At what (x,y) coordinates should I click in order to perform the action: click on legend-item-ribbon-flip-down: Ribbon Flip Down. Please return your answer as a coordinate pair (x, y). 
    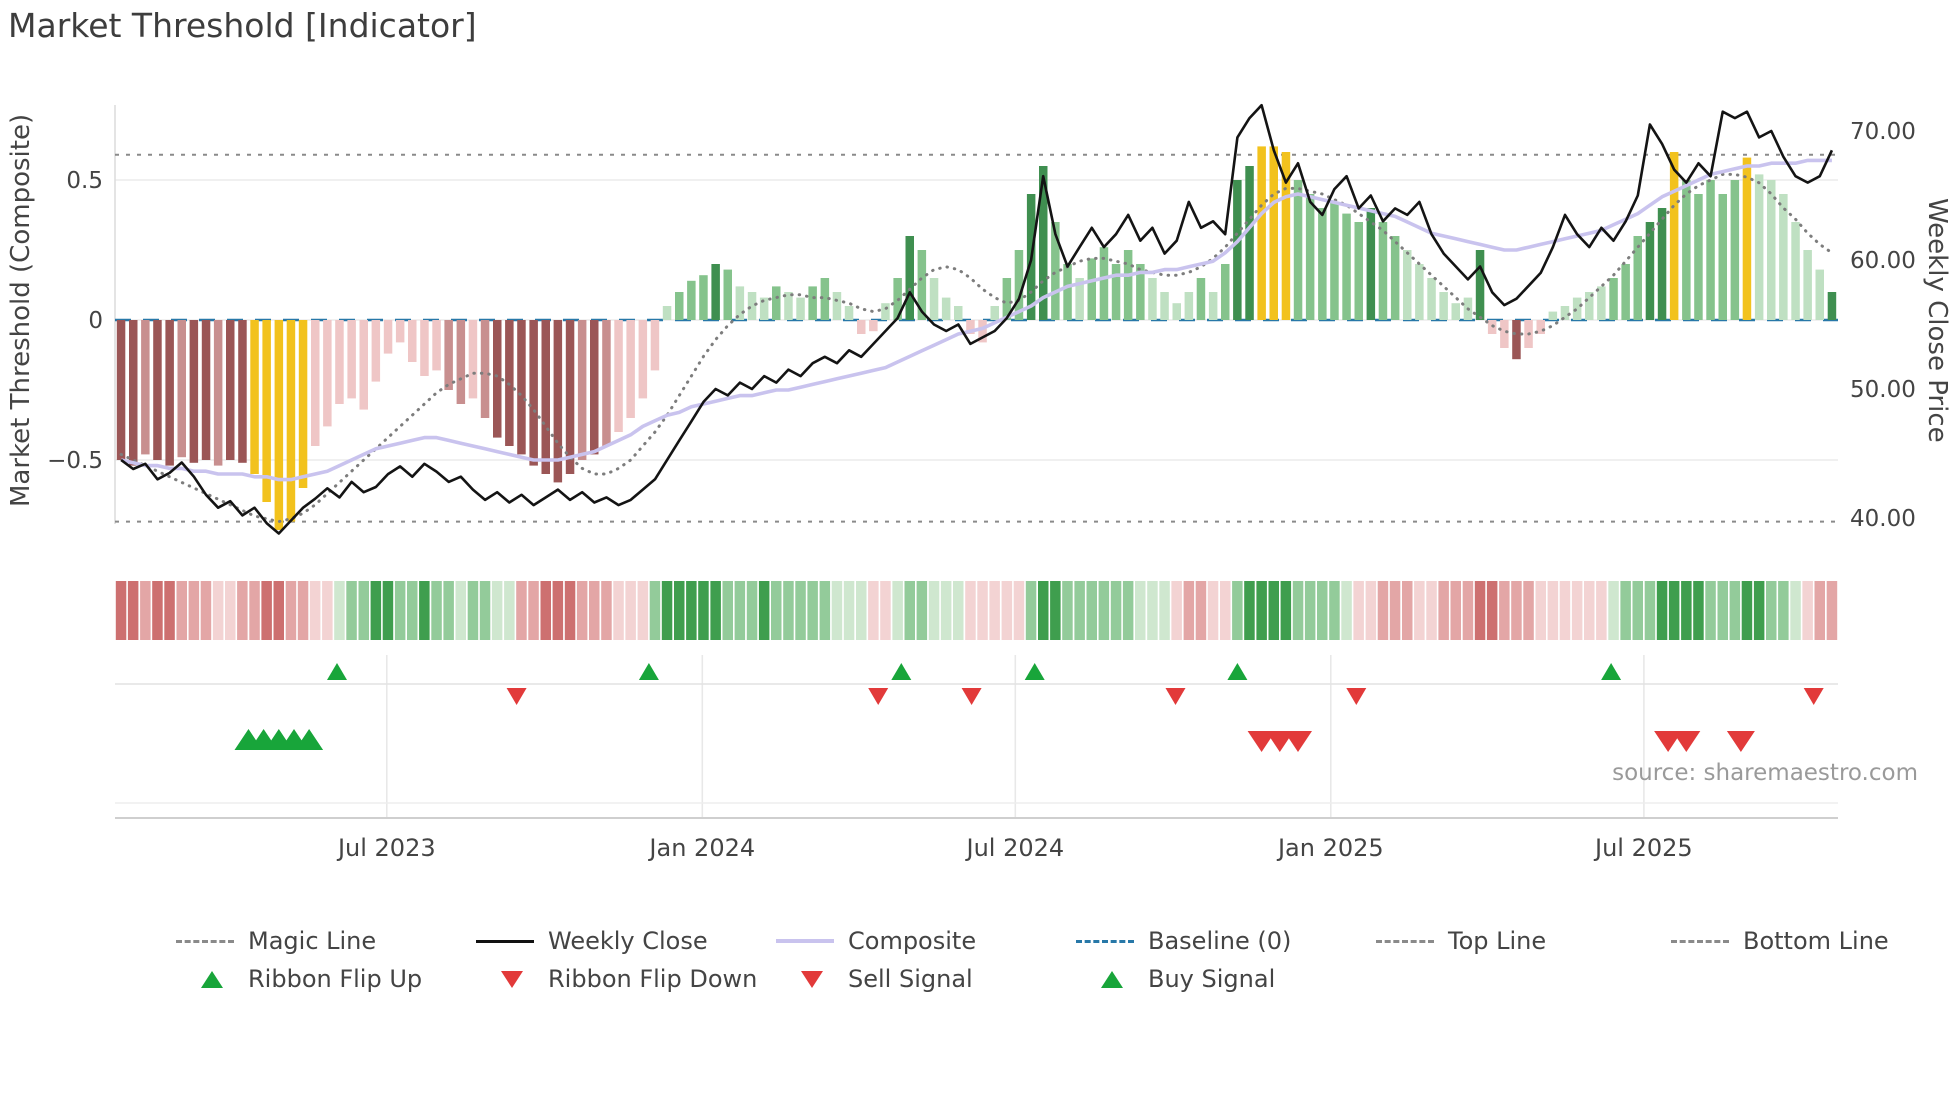
    Looking at the image, I should click on (623, 979).